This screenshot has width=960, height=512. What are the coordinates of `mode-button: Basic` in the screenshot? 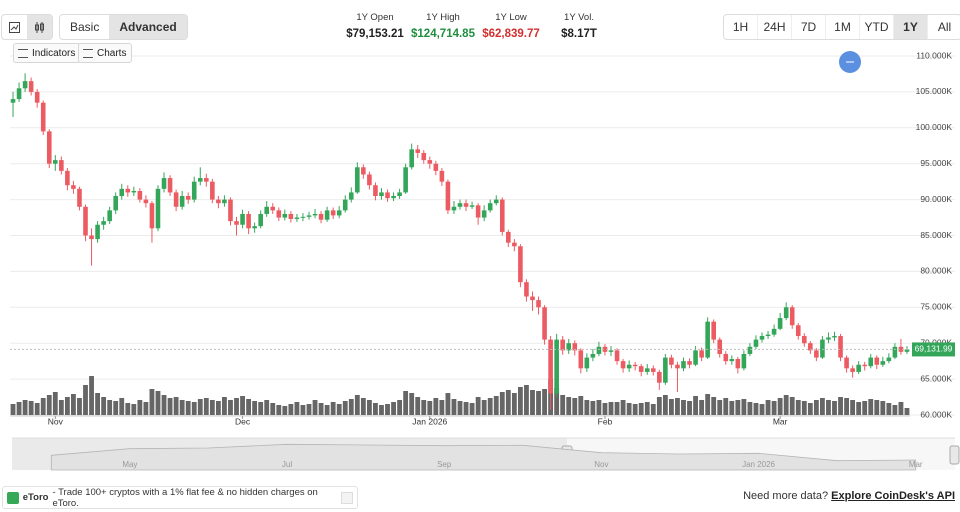 It's located at (85, 27).